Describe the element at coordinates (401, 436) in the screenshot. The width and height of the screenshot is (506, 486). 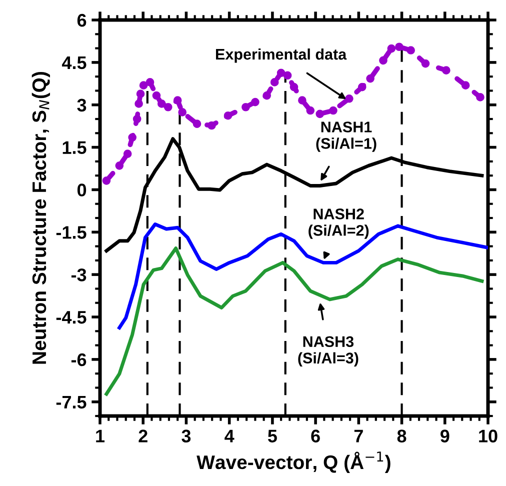
I see `x-tick-label: 8` at that location.